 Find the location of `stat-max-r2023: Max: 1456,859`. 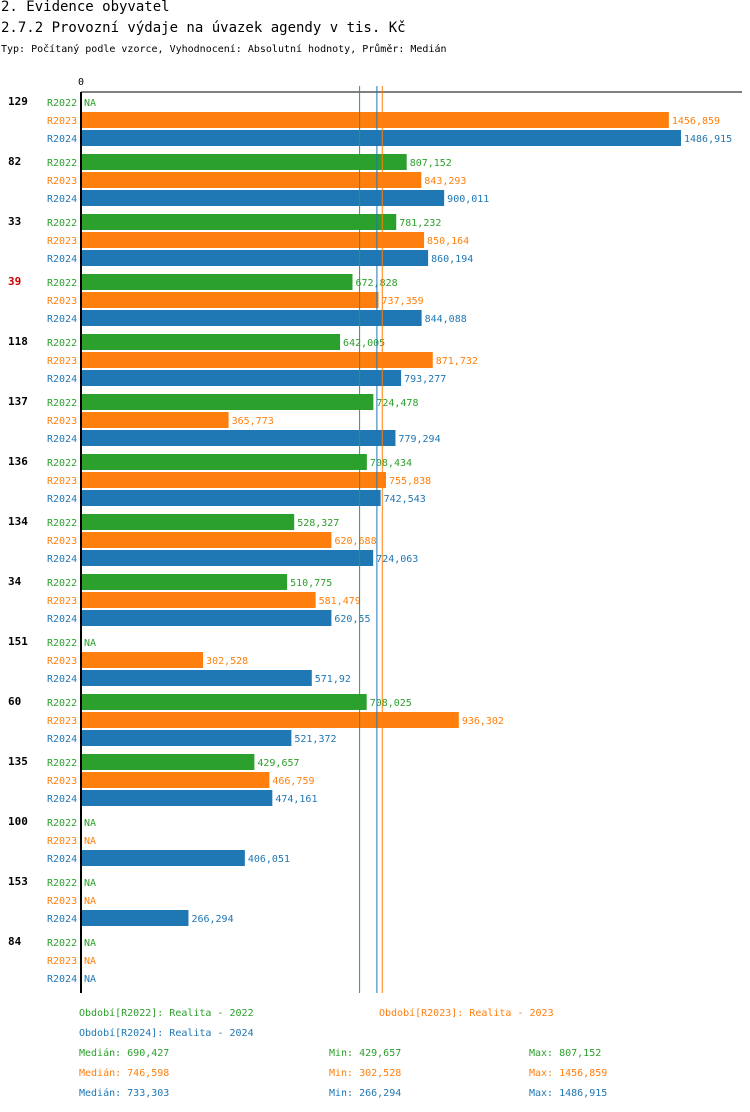

stat-max-r2023: Max: 1456,859 is located at coordinates (568, 1073).